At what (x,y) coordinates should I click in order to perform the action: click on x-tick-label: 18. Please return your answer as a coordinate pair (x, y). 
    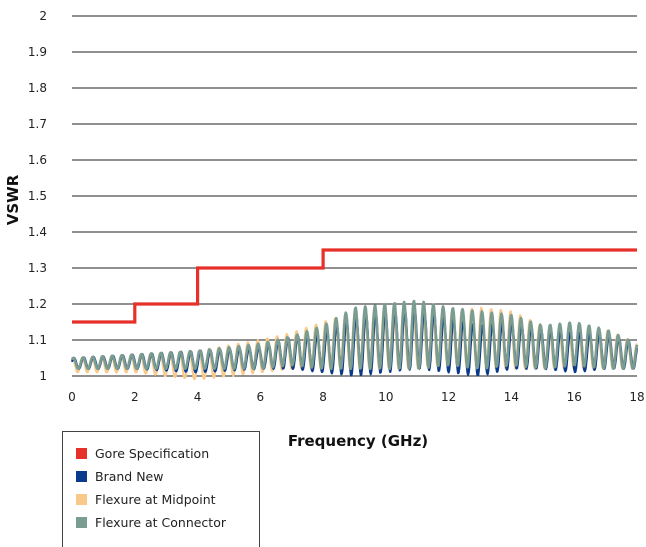
    Looking at the image, I should click on (636, 397).